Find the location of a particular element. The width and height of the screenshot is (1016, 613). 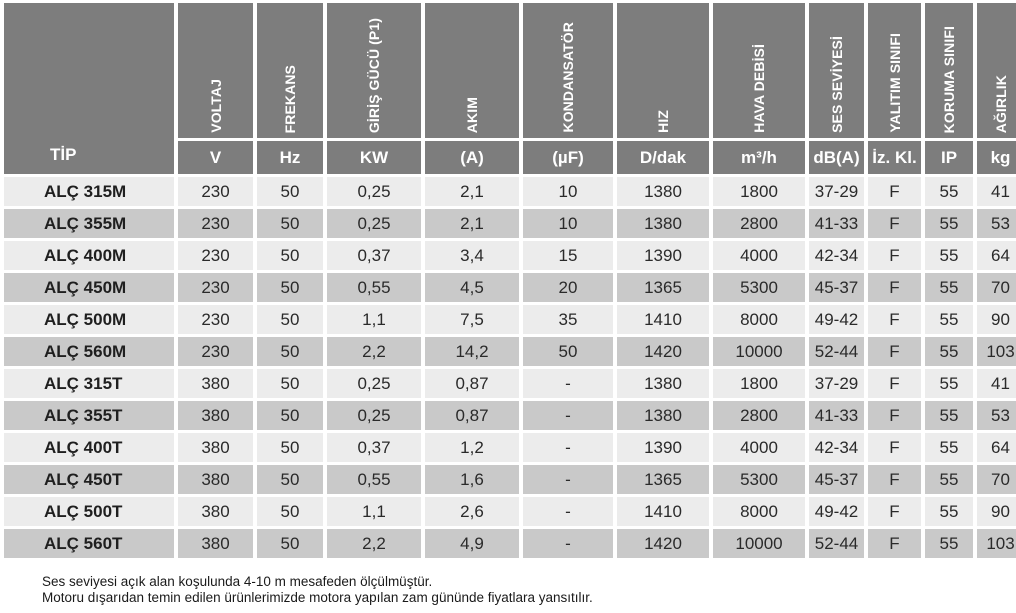

cell-model-type: ALÇ 400T is located at coordinates (89, 447).